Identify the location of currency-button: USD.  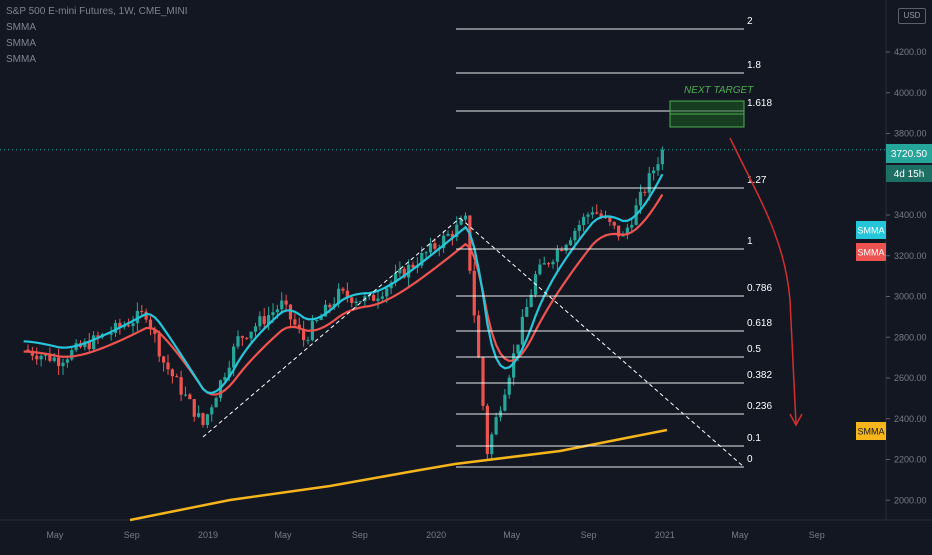
(912, 16).